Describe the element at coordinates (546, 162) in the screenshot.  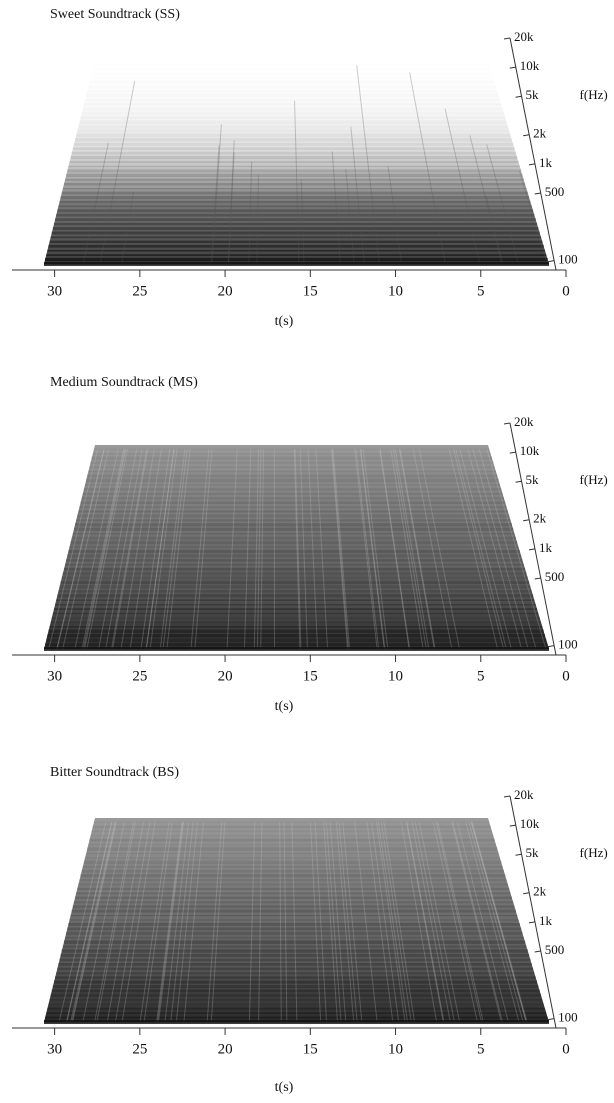
I see `y-tick-label: 1k` at that location.